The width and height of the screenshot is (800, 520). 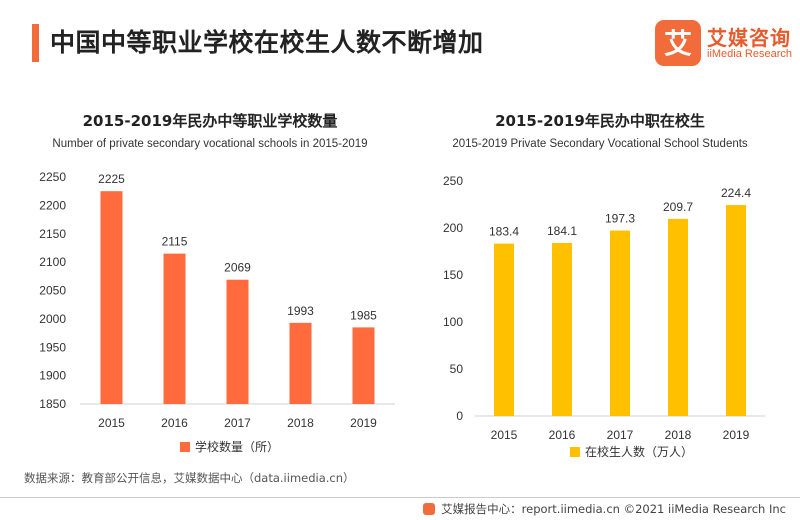 I want to click on title-accent-bar, so click(x=35, y=43).